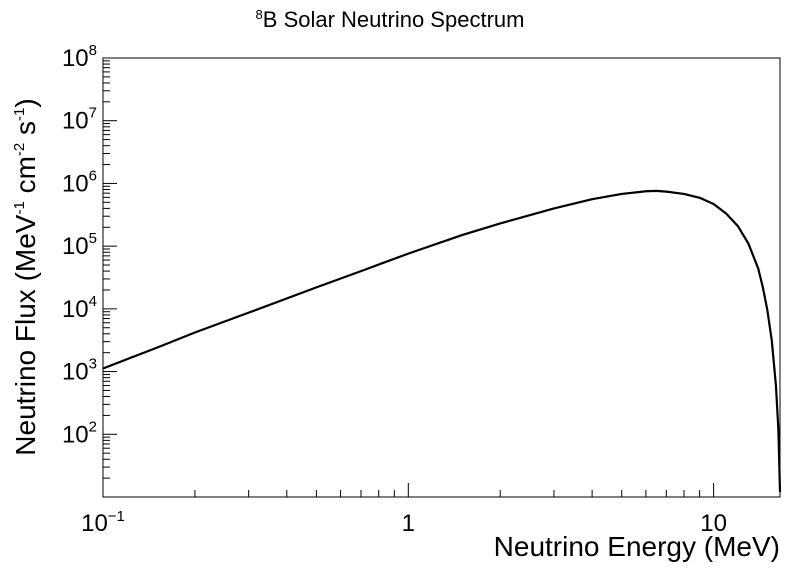  I want to click on y-label-part4: ), so click(25, 102).